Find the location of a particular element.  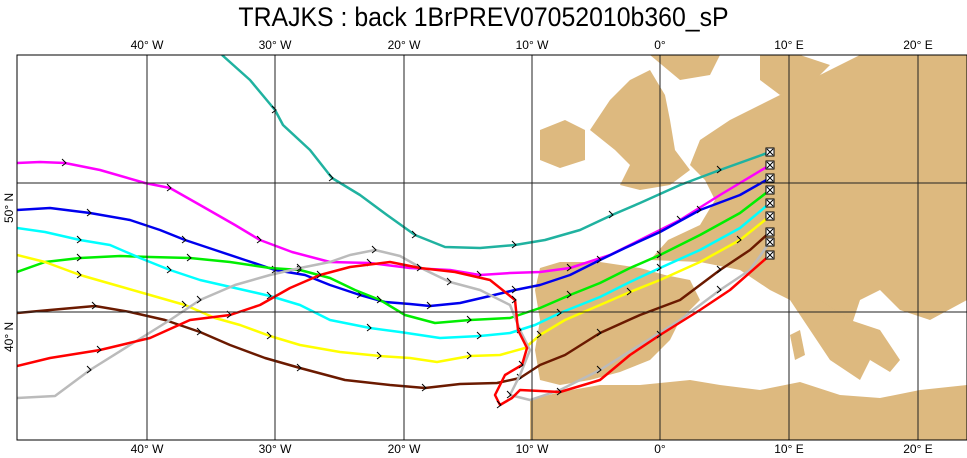

lon-label-top: 20° W is located at coordinates (404, 45).